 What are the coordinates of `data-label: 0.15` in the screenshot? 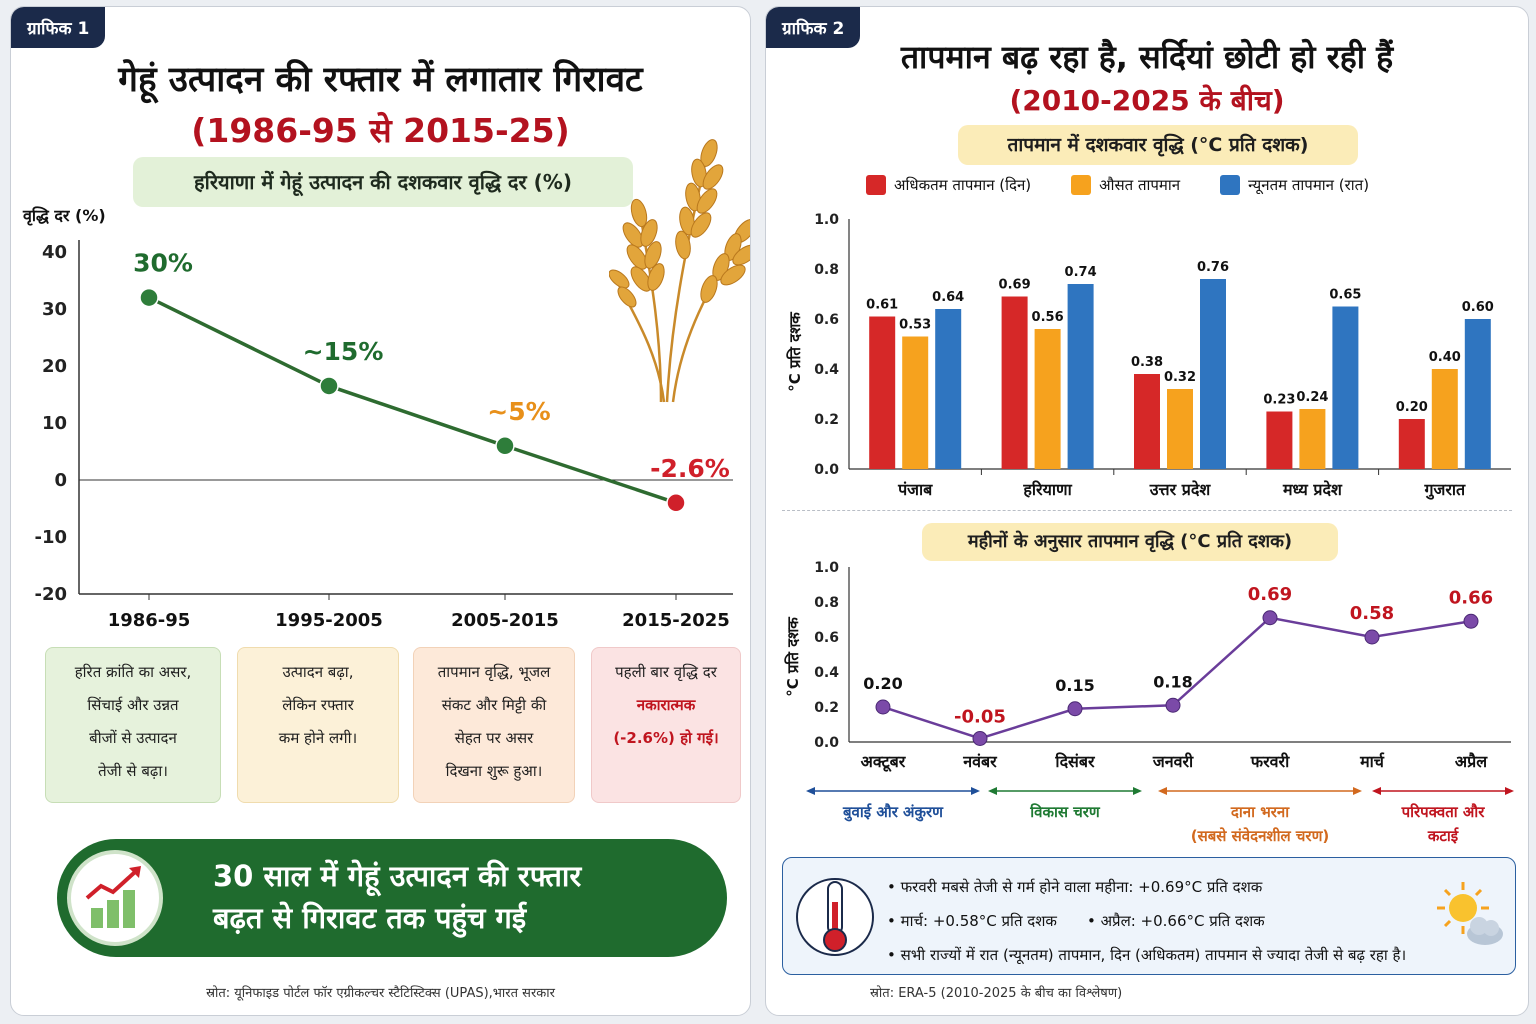 It's located at (1074, 685).